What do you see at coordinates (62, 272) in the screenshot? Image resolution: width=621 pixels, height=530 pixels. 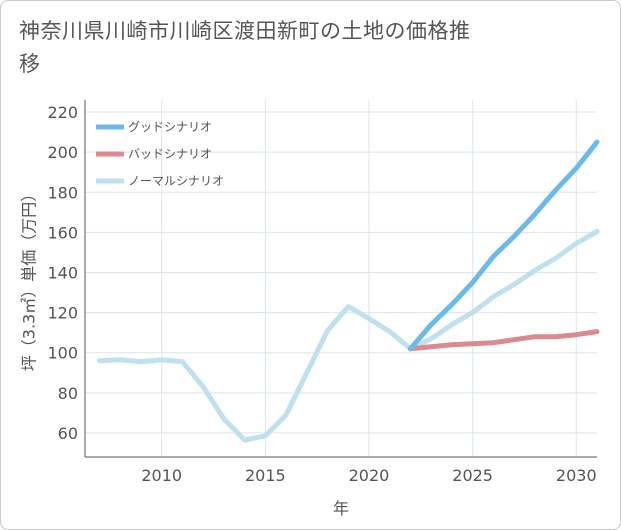 I see `y-tick-label: 140` at bounding box center [62, 272].